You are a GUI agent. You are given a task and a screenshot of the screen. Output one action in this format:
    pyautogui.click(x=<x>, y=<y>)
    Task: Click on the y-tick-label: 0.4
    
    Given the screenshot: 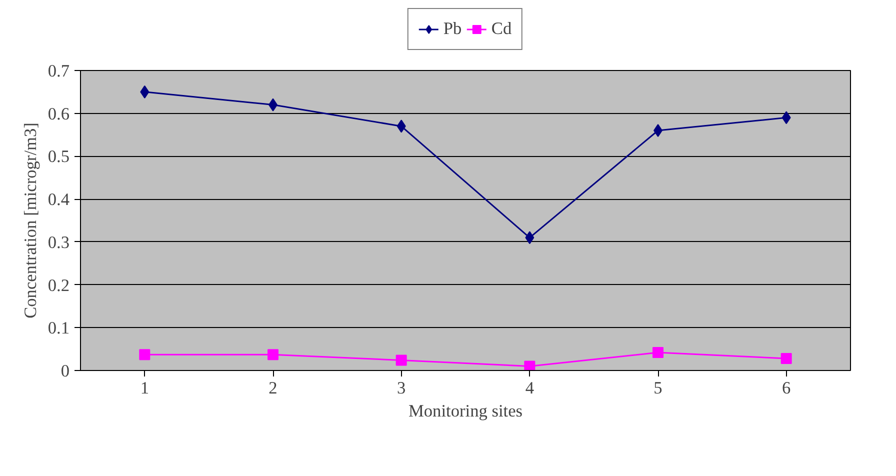 What is the action you would take?
    pyautogui.click(x=59, y=200)
    